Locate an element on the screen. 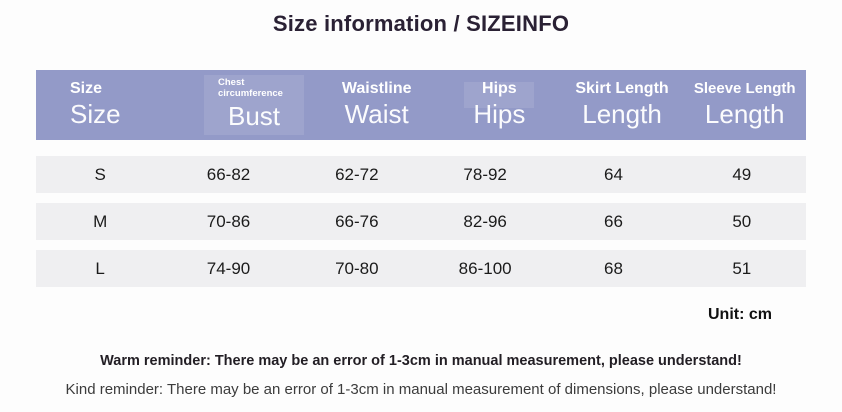 The height and width of the screenshot is (412, 842). cell-hips: 82-96 is located at coordinates (485, 221).